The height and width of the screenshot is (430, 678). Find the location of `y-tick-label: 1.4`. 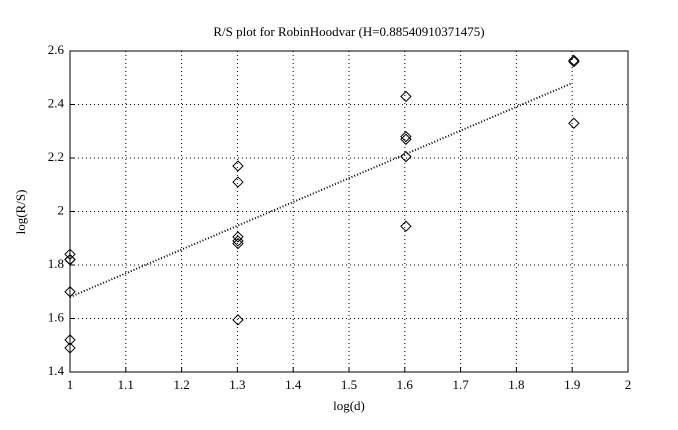

y-tick-label: 1.4 is located at coordinates (56, 370).